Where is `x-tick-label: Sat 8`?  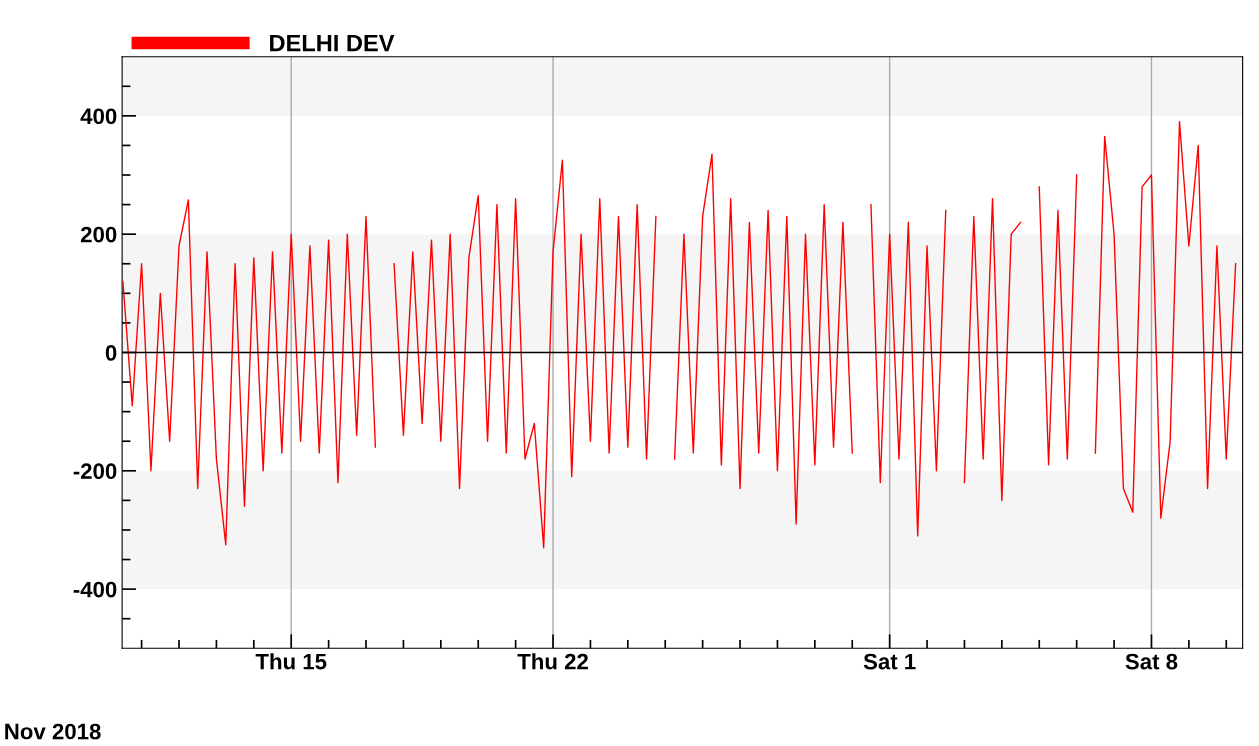
x-tick-label: Sat 8 is located at coordinates (1151, 661).